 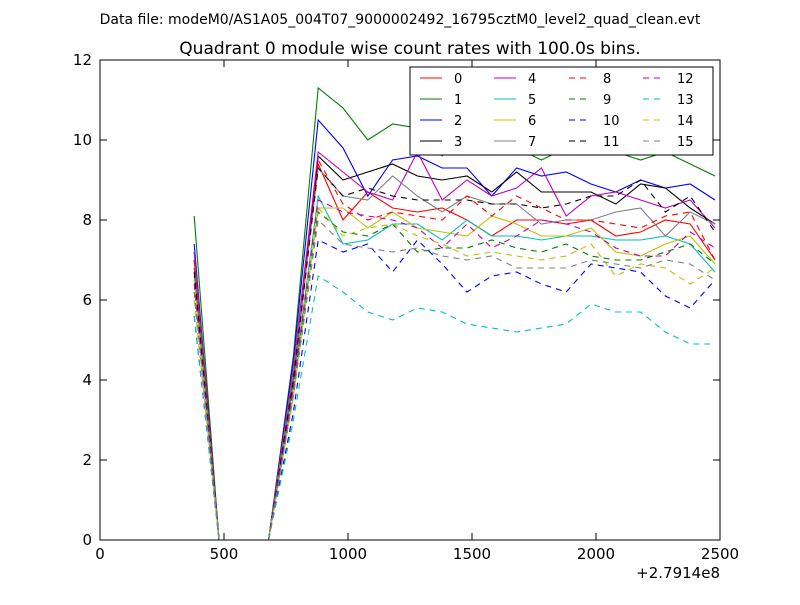 I want to click on legend-frame, so click(x=561, y=111).